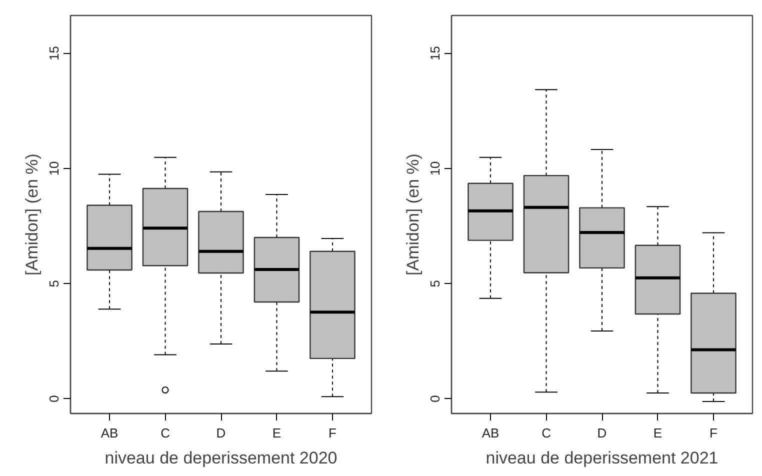  I want to click on x-axis-title: niveau de deperissement 2020, so click(221, 458).